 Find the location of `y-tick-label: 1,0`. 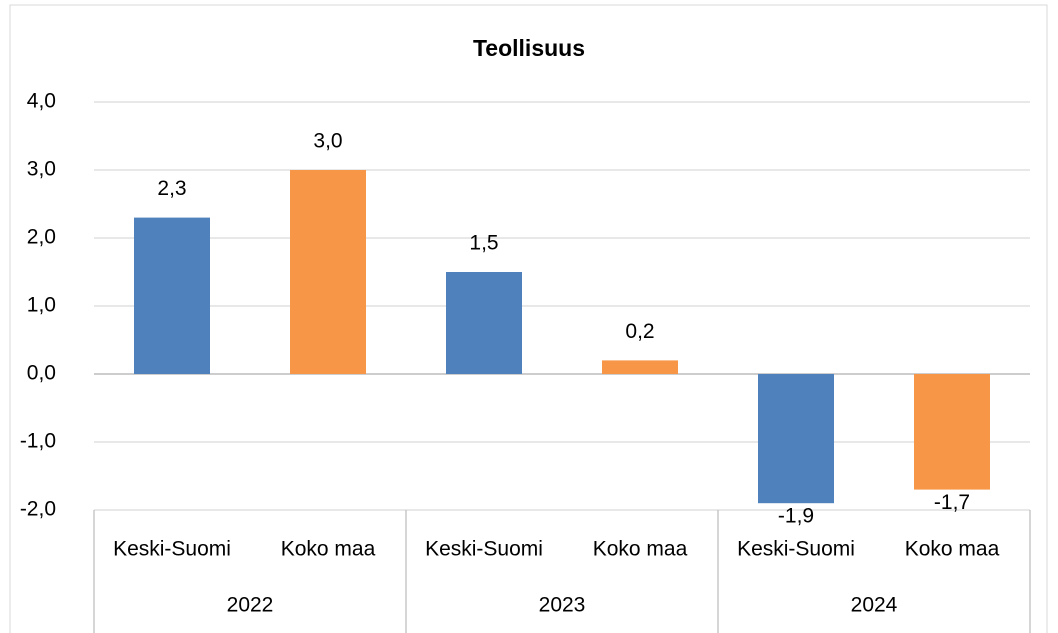

y-tick-label: 1,0 is located at coordinates (41, 305).